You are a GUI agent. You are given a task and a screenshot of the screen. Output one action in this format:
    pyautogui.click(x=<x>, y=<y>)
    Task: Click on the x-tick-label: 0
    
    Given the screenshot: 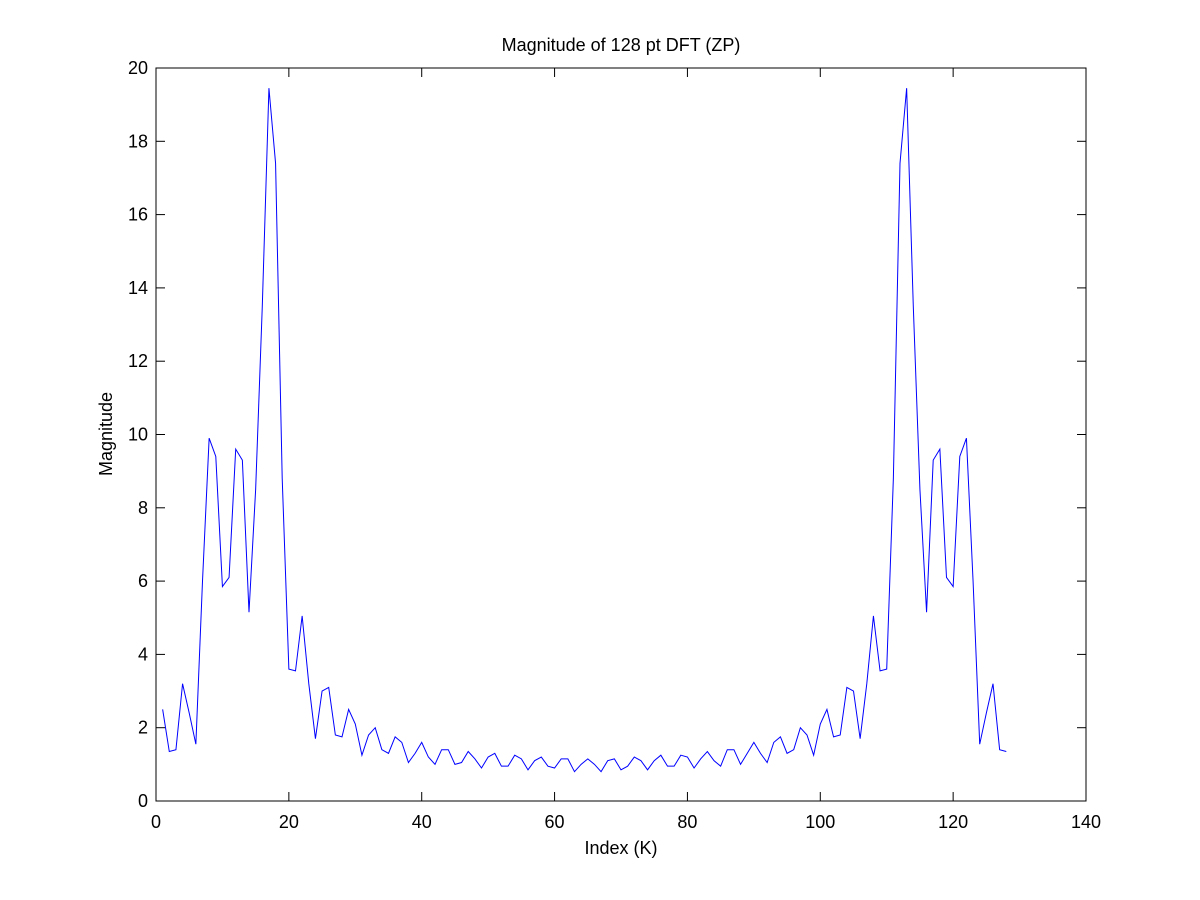 What is the action you would take?
    pyautogui.click(x=156, y=822)
    